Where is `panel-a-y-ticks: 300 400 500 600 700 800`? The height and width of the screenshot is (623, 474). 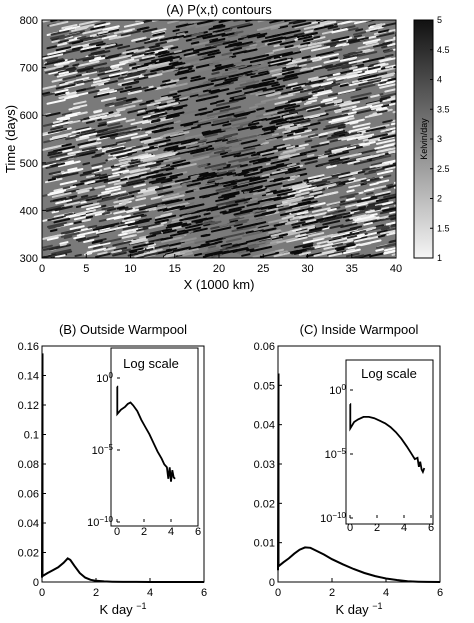 panel-a-y-ticks: 300 400 500 600 700 800 is located at coordinates (33, 140).